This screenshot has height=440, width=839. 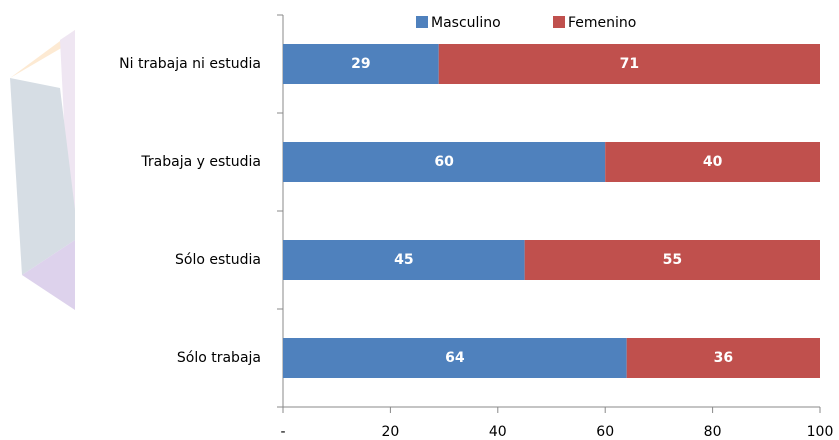 I want to click on legend-label: Masculino, so click(x=466, y=23).